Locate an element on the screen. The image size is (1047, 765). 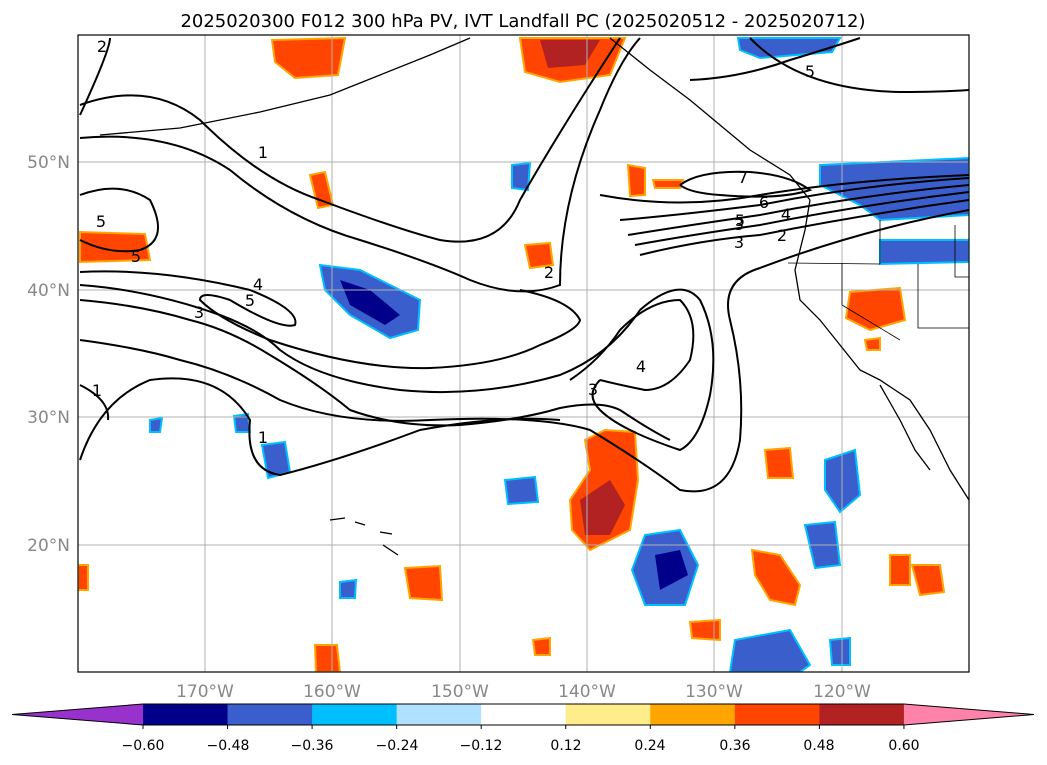
colorbar-tick-label: −0.36 is located at coordinates (312, 746).